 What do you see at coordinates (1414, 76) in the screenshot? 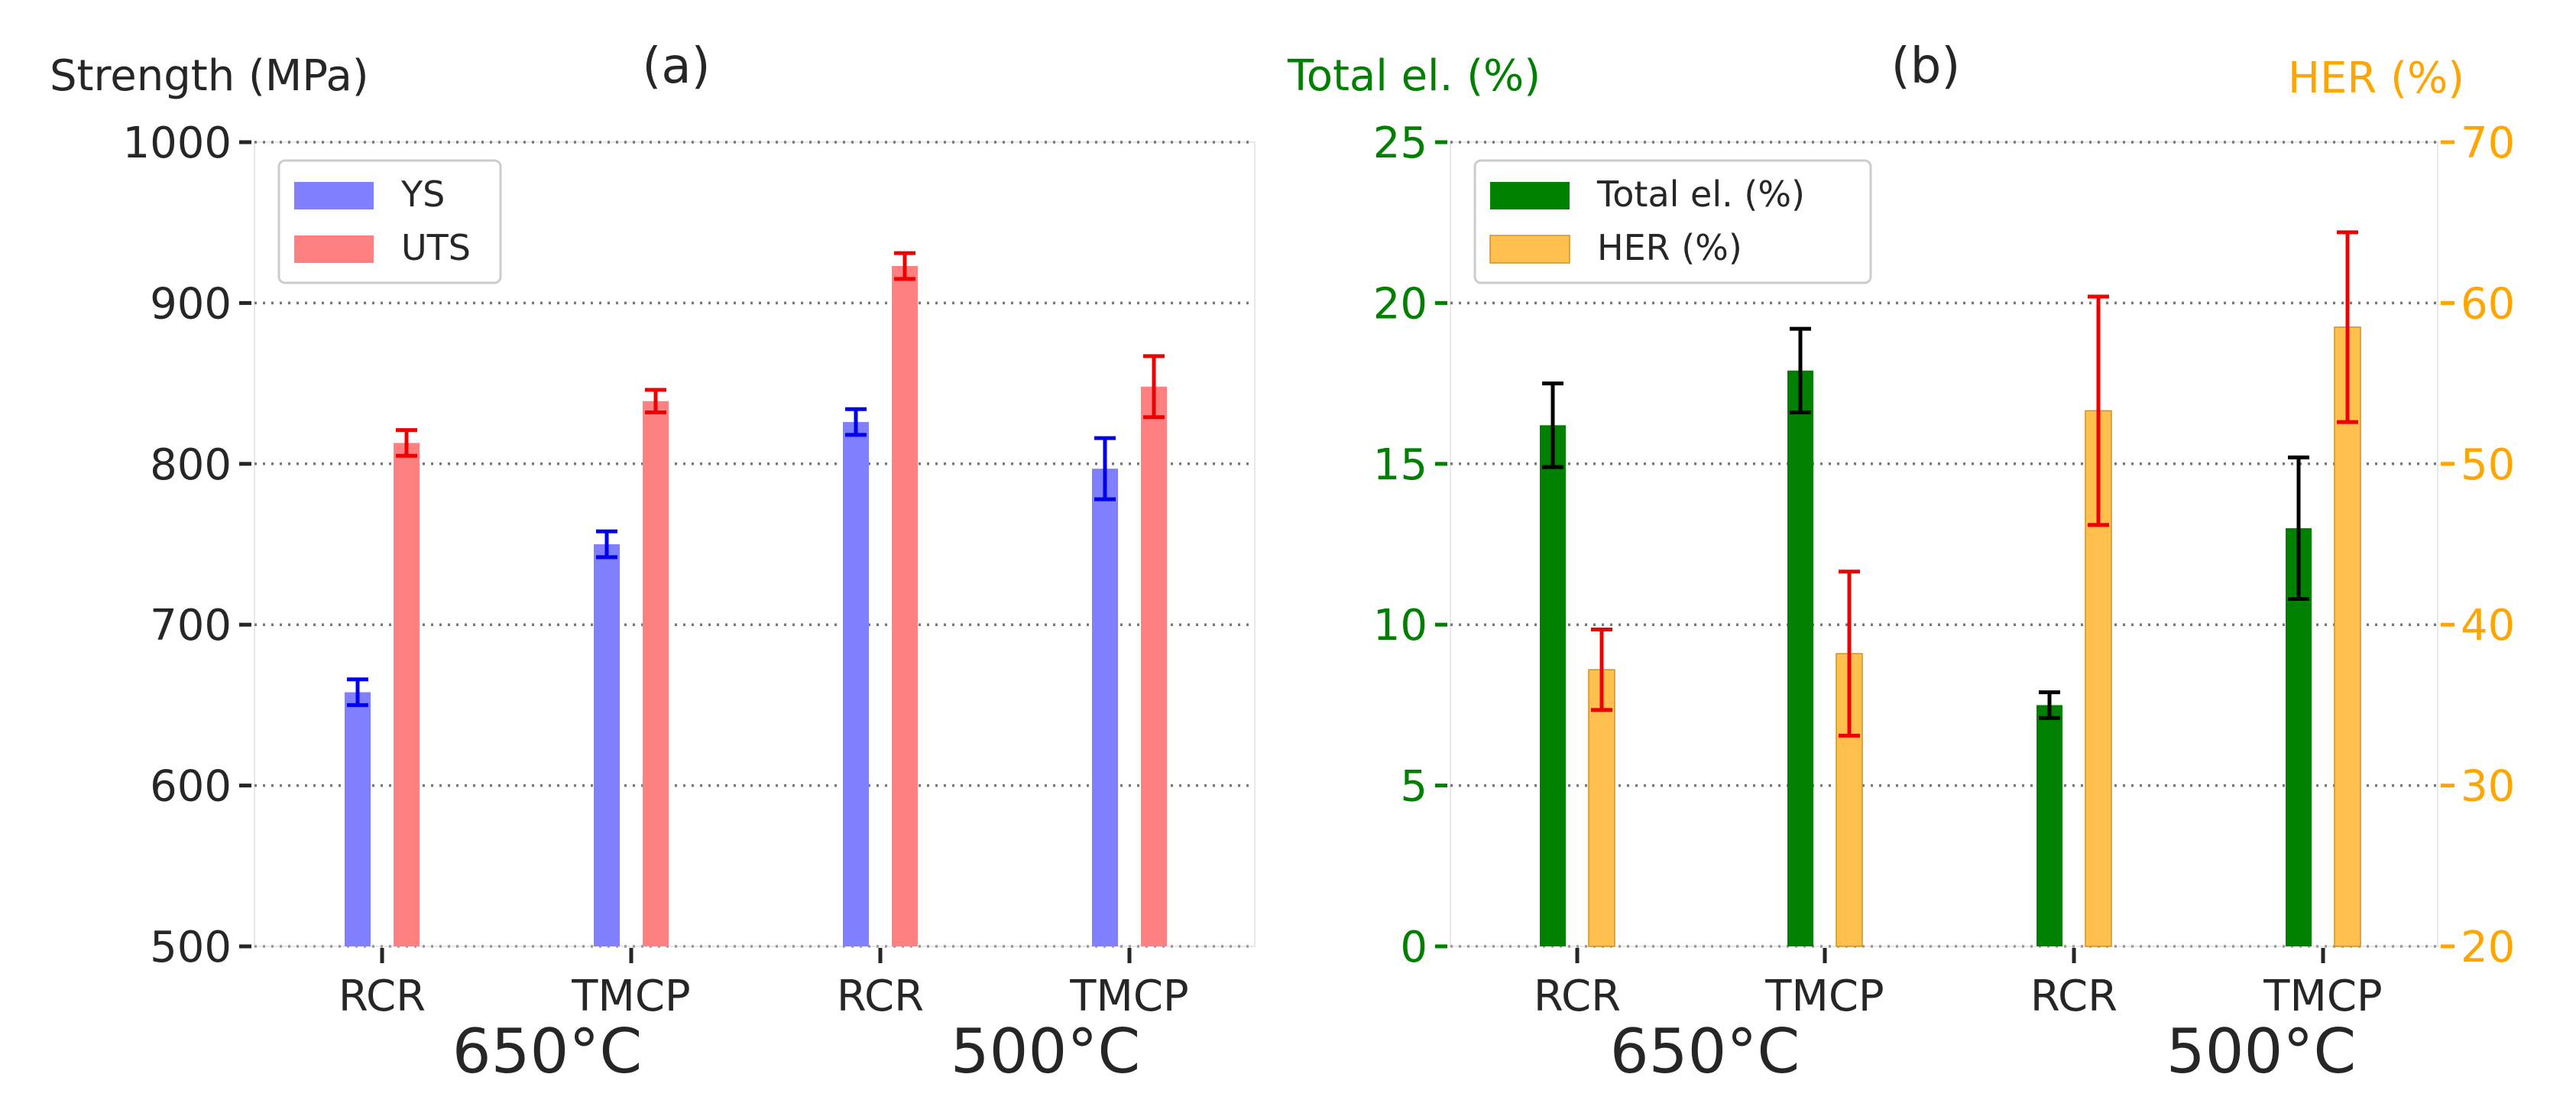
I see `y-axis-title-left: Total el. (%)` at bounding box center [1414, 76].